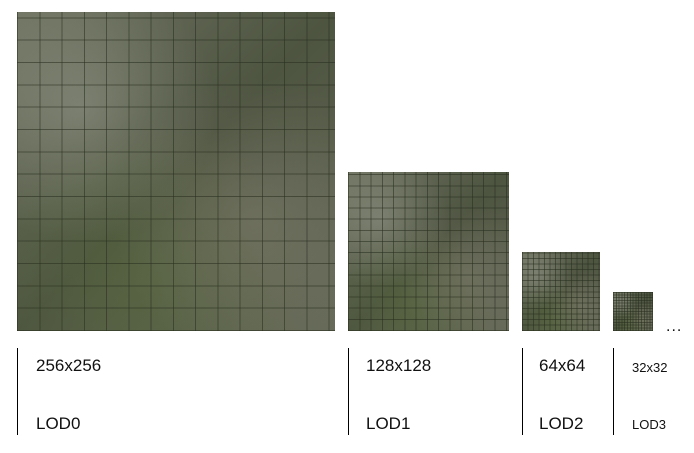 This screenshot has width=694, height=453. Describe the element at coordinates (348, 391) in the screenshot. I see `divider-lod1` at that location.